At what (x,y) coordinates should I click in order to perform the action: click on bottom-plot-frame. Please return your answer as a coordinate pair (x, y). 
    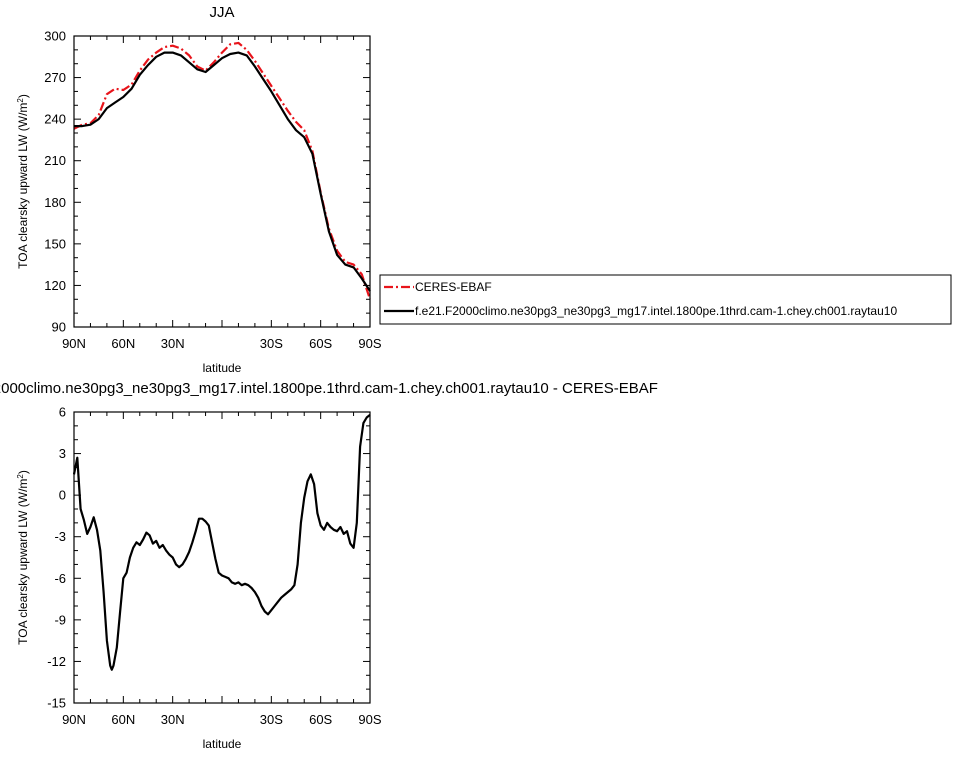
    Looking at the image, I should click on (222, 557).